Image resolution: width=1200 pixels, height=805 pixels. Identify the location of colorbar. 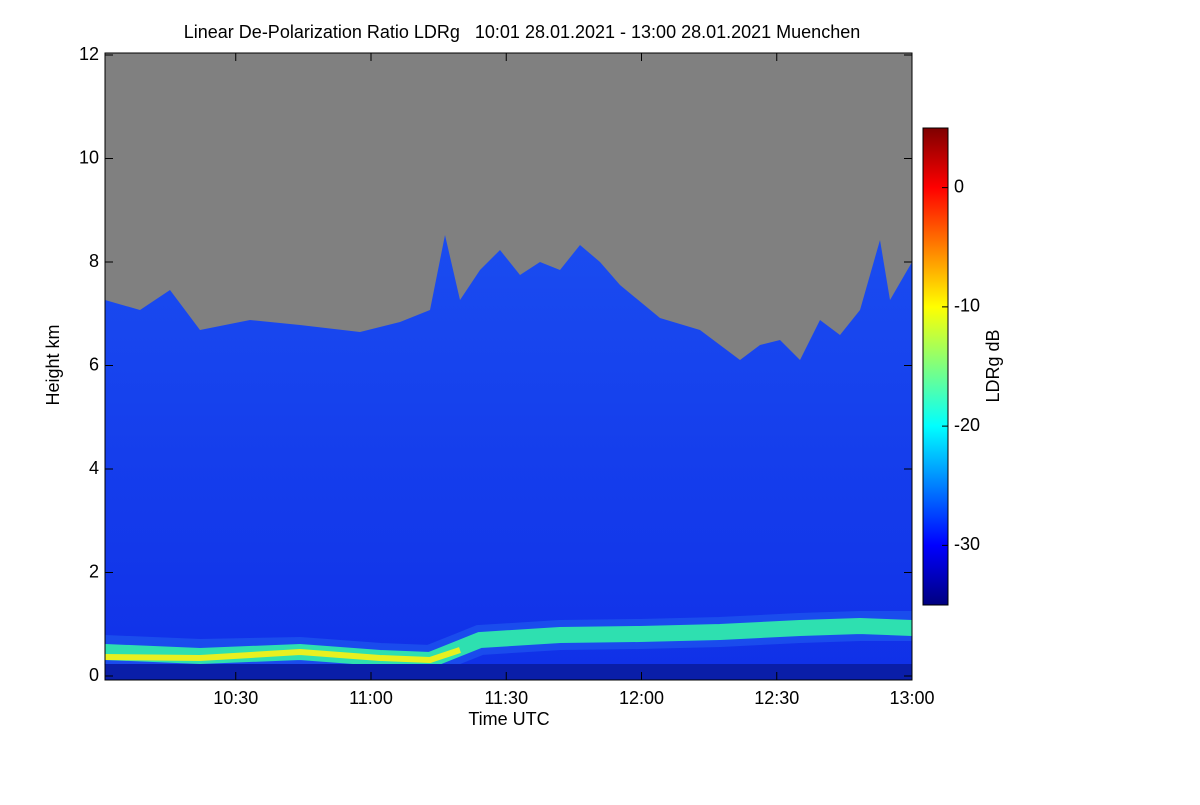
(935, 366).